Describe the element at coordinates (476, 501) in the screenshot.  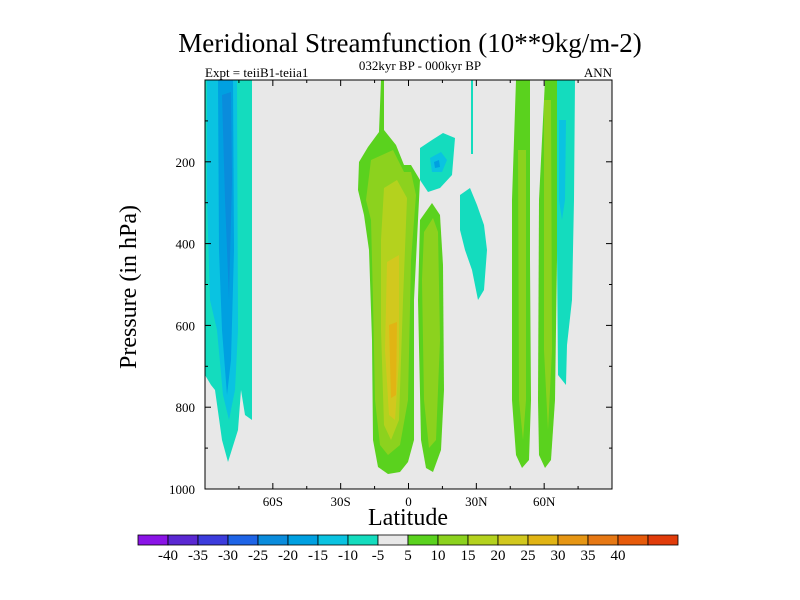
I see `x-tick-label: 30N` at that location.